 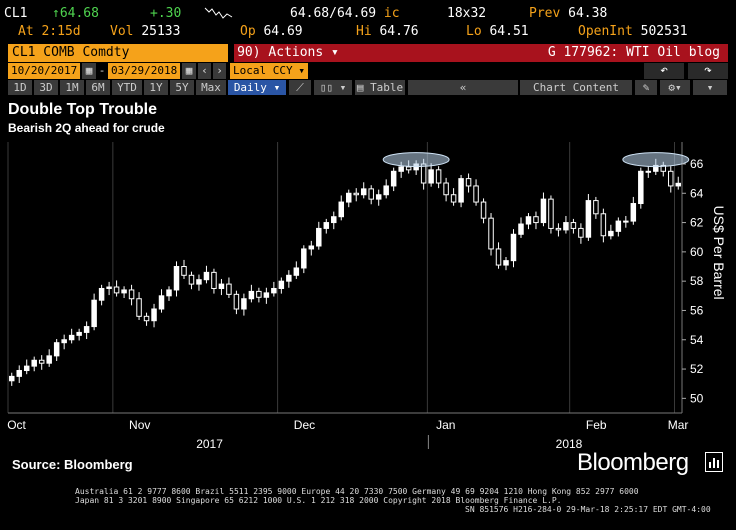 What do you see at coordinates (333, 87) in the screenshot?
I see `candle-style-icon: ▯▯ ▾` at bounding box center [333, 87].